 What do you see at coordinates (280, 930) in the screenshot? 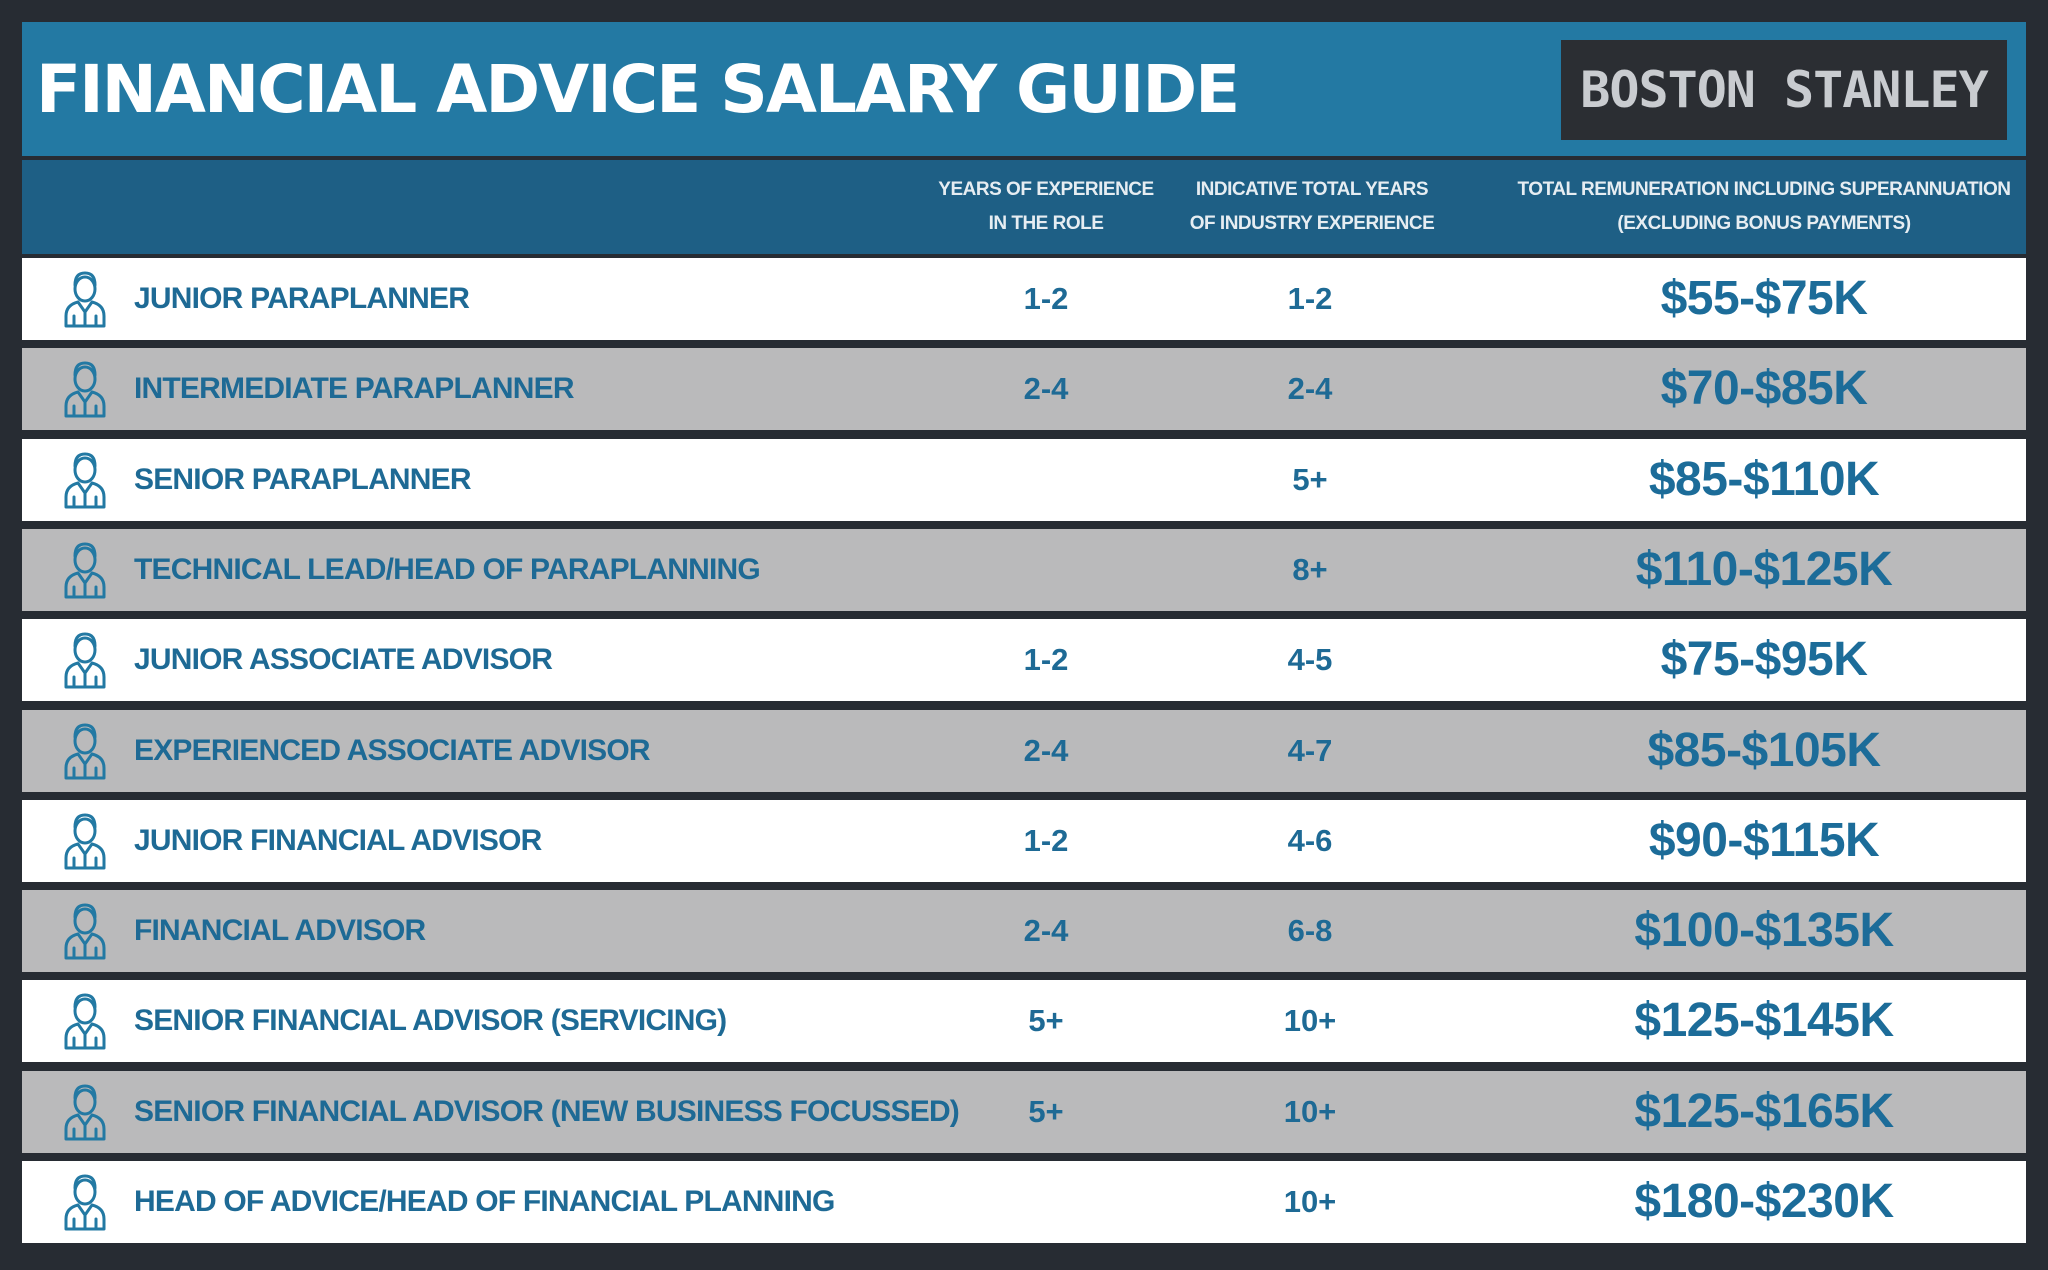
I see `role-title: FINANCIAL ADVISOR` at bounding box center [280, 930].